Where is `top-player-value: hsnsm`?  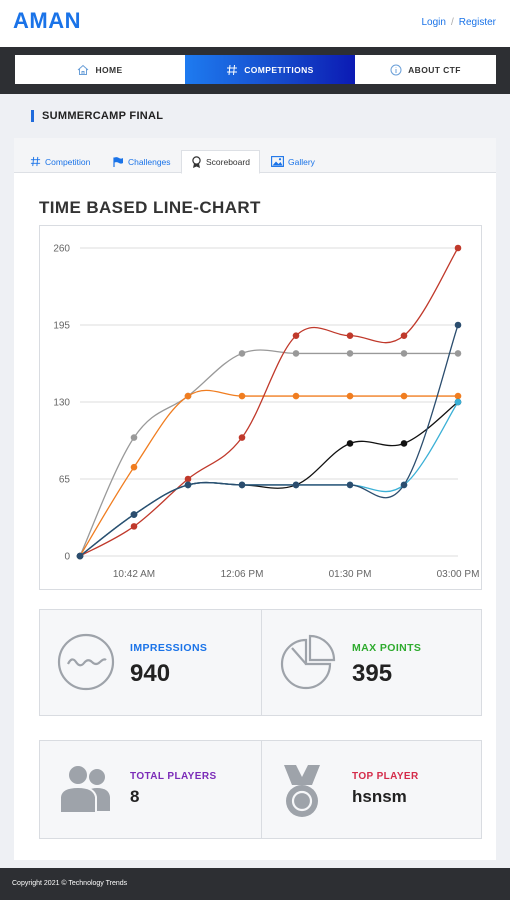 top-player-value: hsnsm is located at coordinates (379, 796).